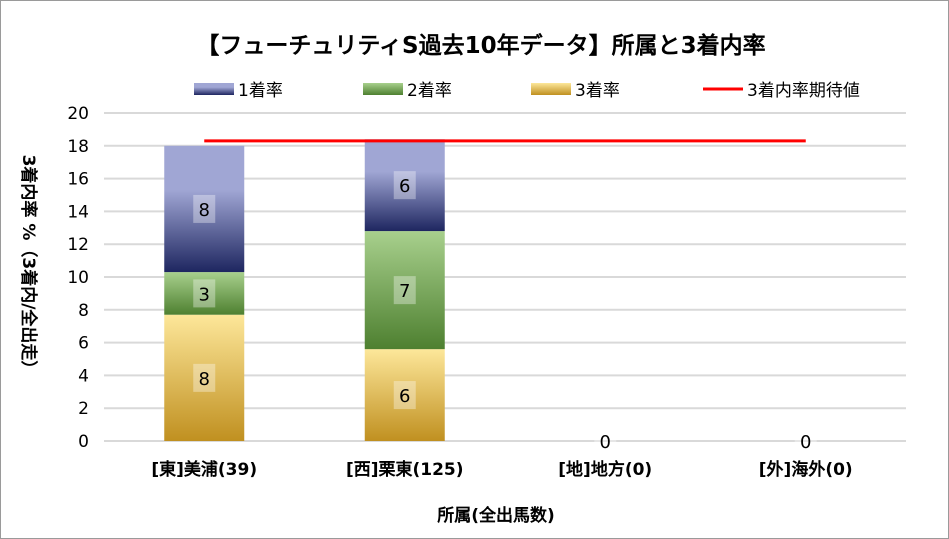 The image size is (949, 539). Describe the element at coordinates (78, 212) in the screenshot. I see `y-tick-label: 14` at that location.